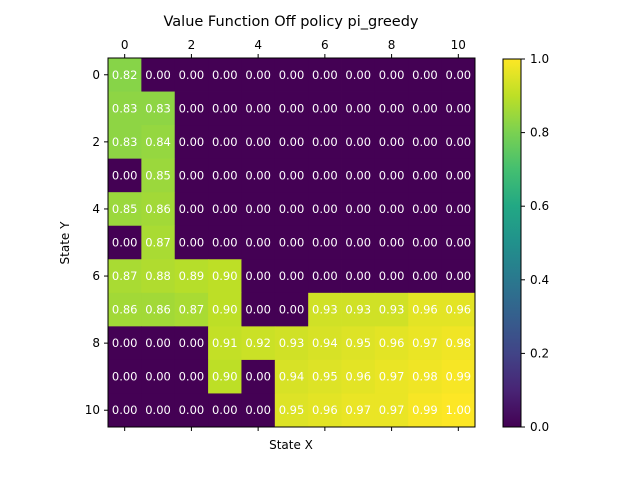  I want to click on cell-value-label: 0.85, so click(125, 209).